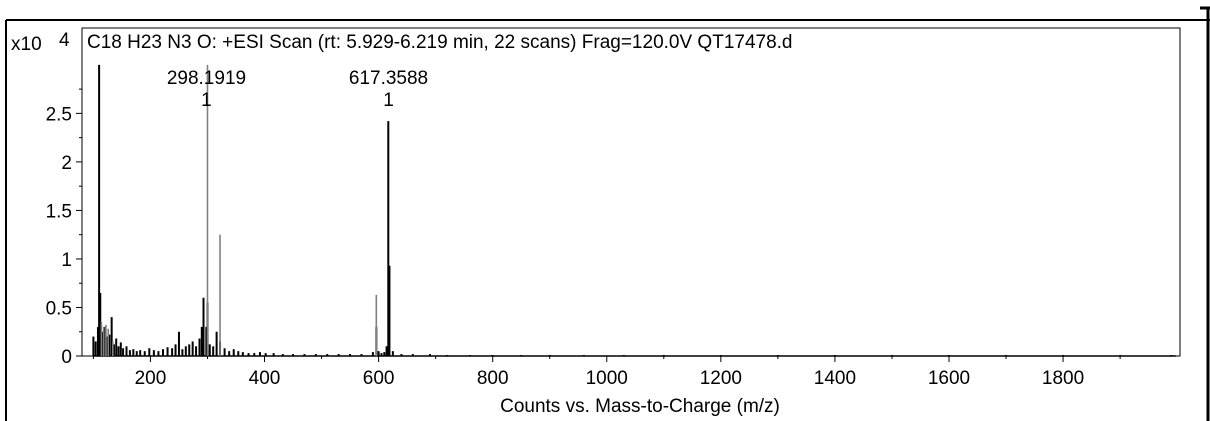 The width and height of the screenshot is (1210, 421). What do you see at coordinates (26, 44) in the screenshot?
I see `y-multiplier-label: x10` at bounding box center [26, 44].